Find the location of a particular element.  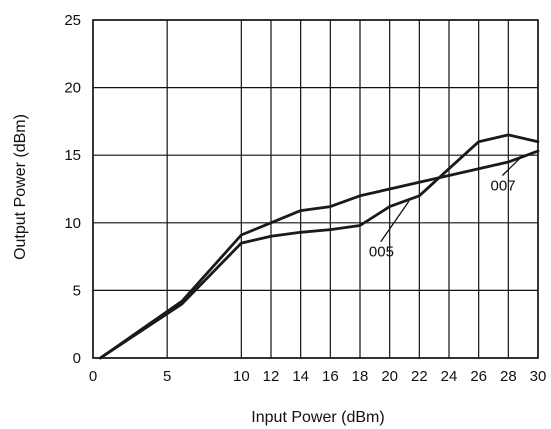

x-tick-label: 10 is located at coordinates (241, 376).